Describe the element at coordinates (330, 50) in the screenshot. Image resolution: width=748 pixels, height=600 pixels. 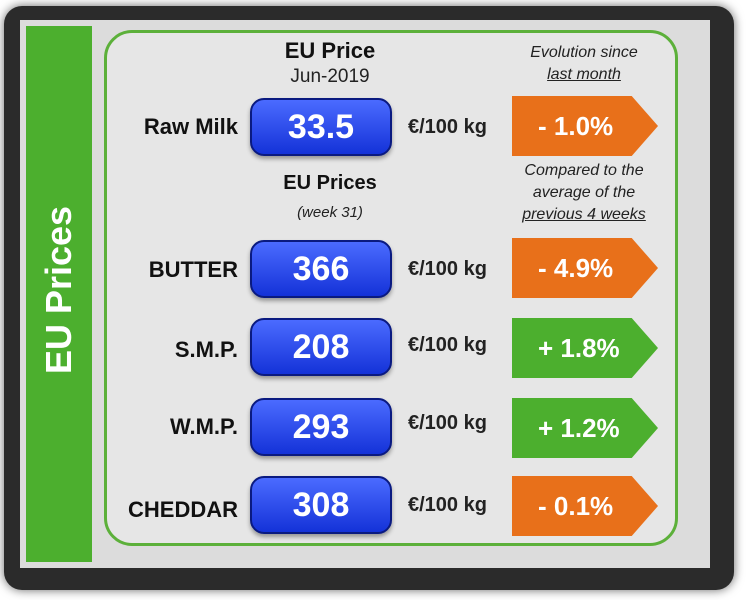
I see `eu-price-heading: EU Price` at that location.